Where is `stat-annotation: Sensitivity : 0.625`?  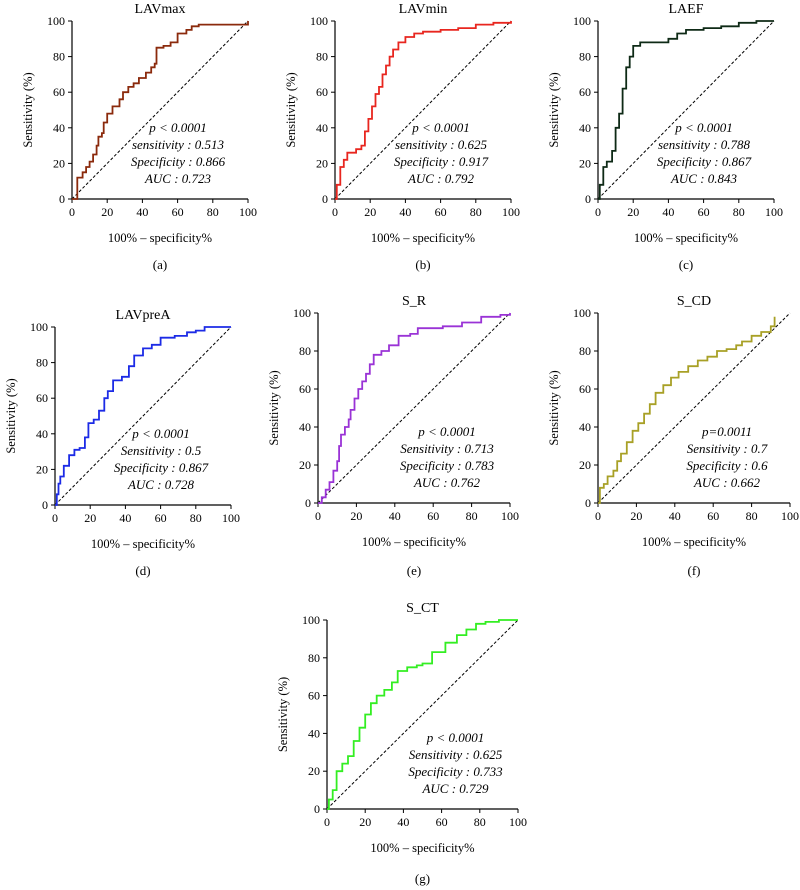
stat-annotation: Sensitivity : 0.625 is located at coordinates (456, 754).